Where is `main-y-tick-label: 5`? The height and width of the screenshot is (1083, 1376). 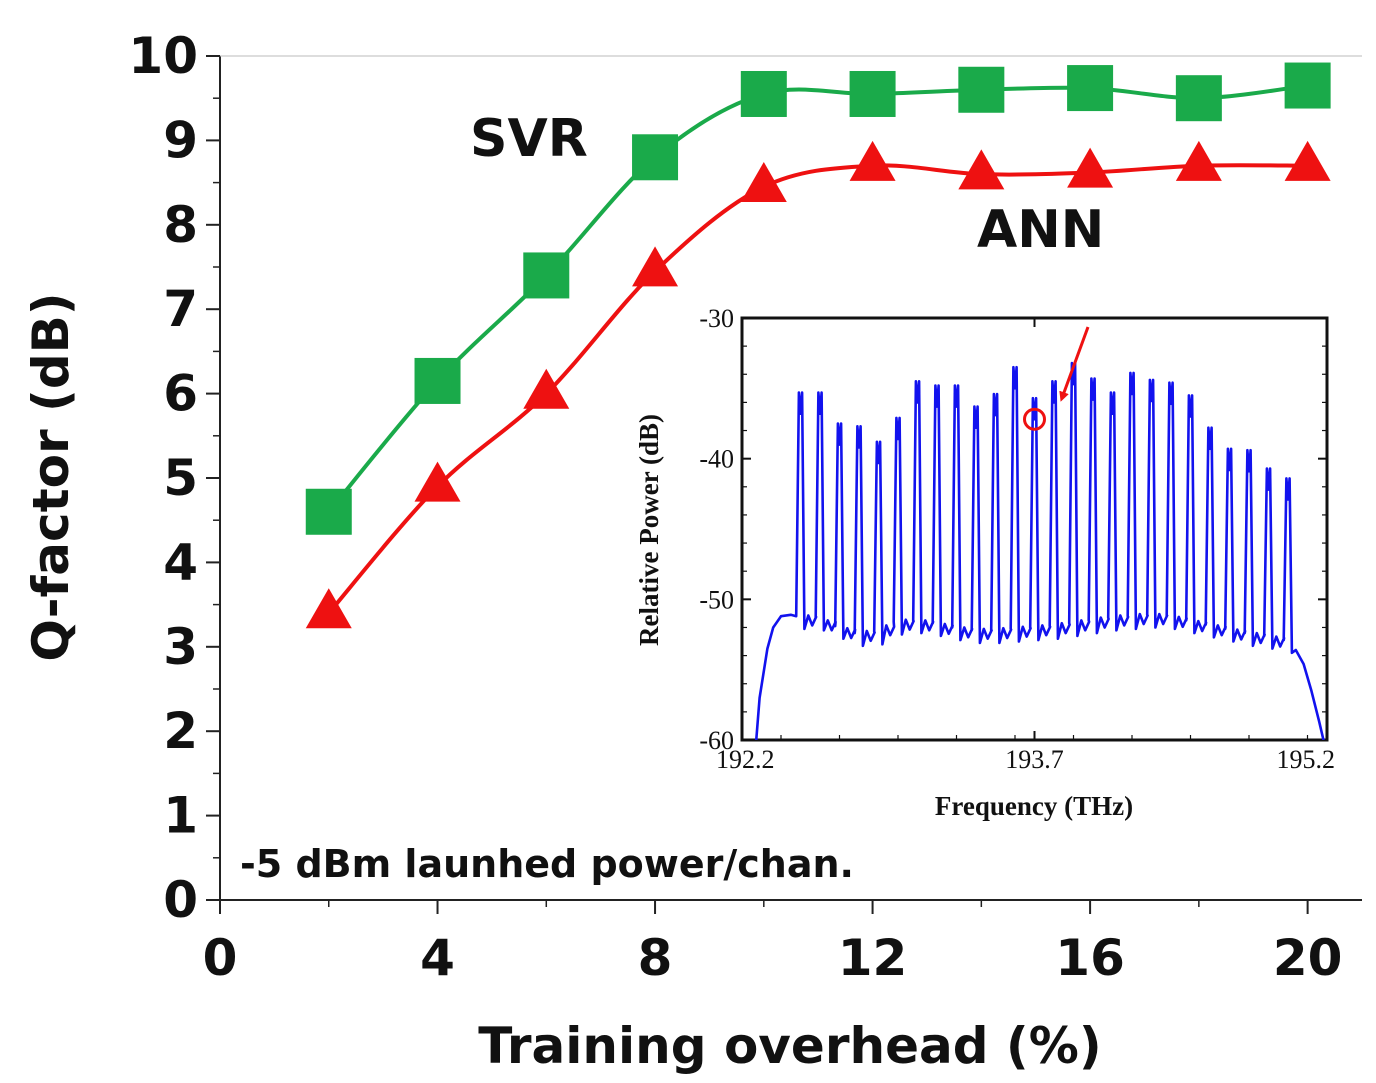 main-y-tick-label: 5 is located at coordinates (180, 478).